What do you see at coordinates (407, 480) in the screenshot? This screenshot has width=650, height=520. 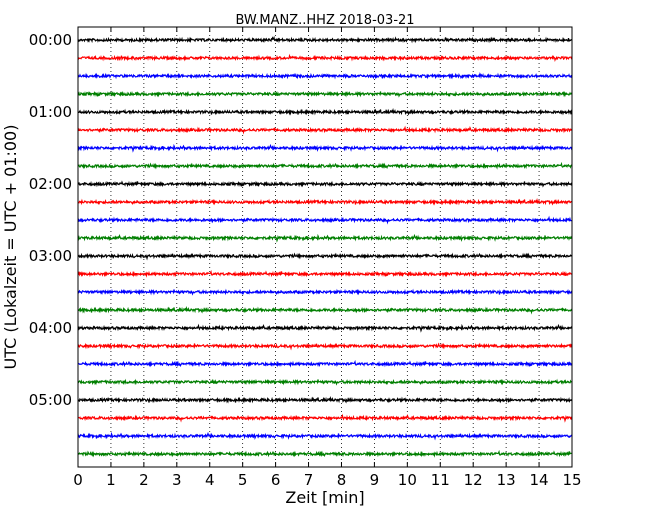 I see `x-tick-label: 10` at bounding box center [407, 480].